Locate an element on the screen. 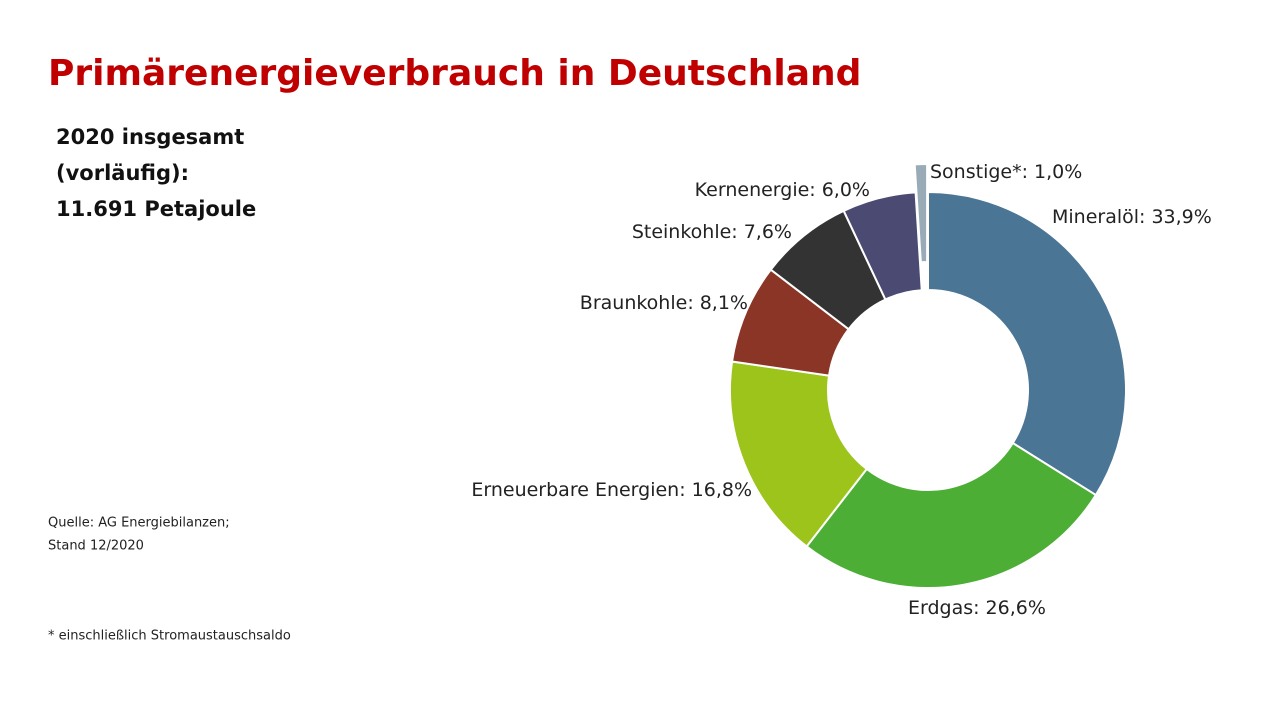 Image resolution: width=1280 pixels, height=720 pixels. value-label: 6,0% is located at coordinates (846, 190).